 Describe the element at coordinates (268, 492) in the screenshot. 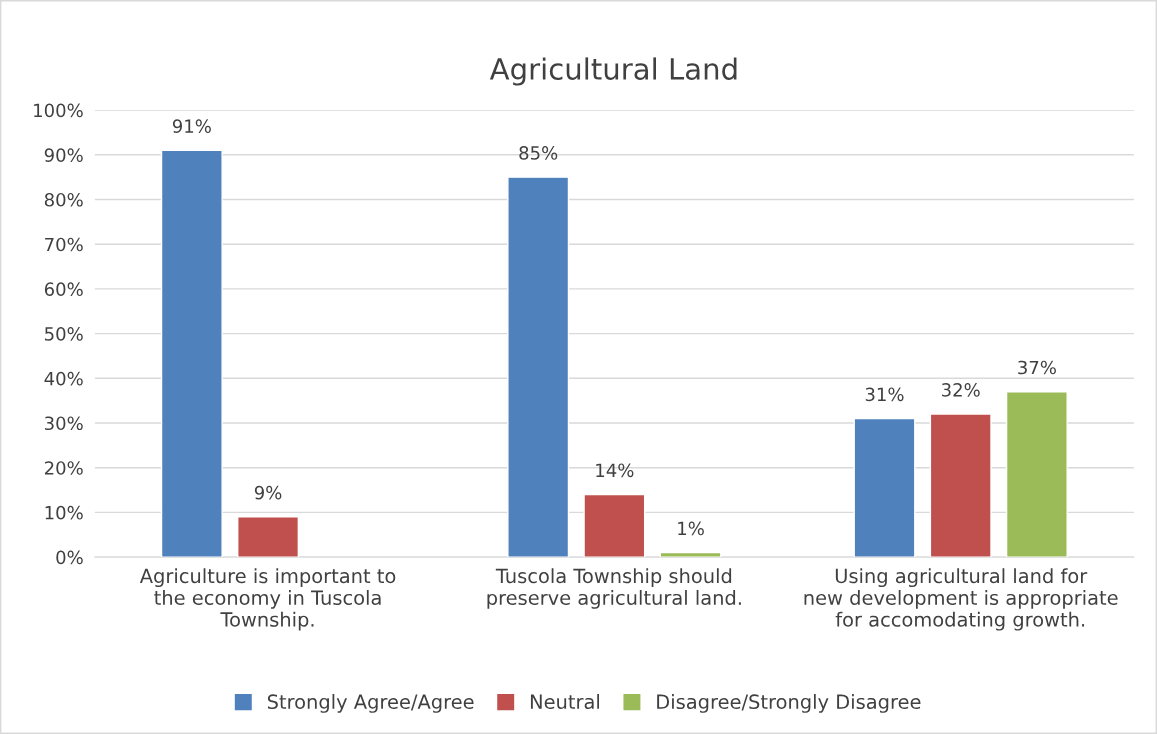

I see `data-label: 9%` at that location.